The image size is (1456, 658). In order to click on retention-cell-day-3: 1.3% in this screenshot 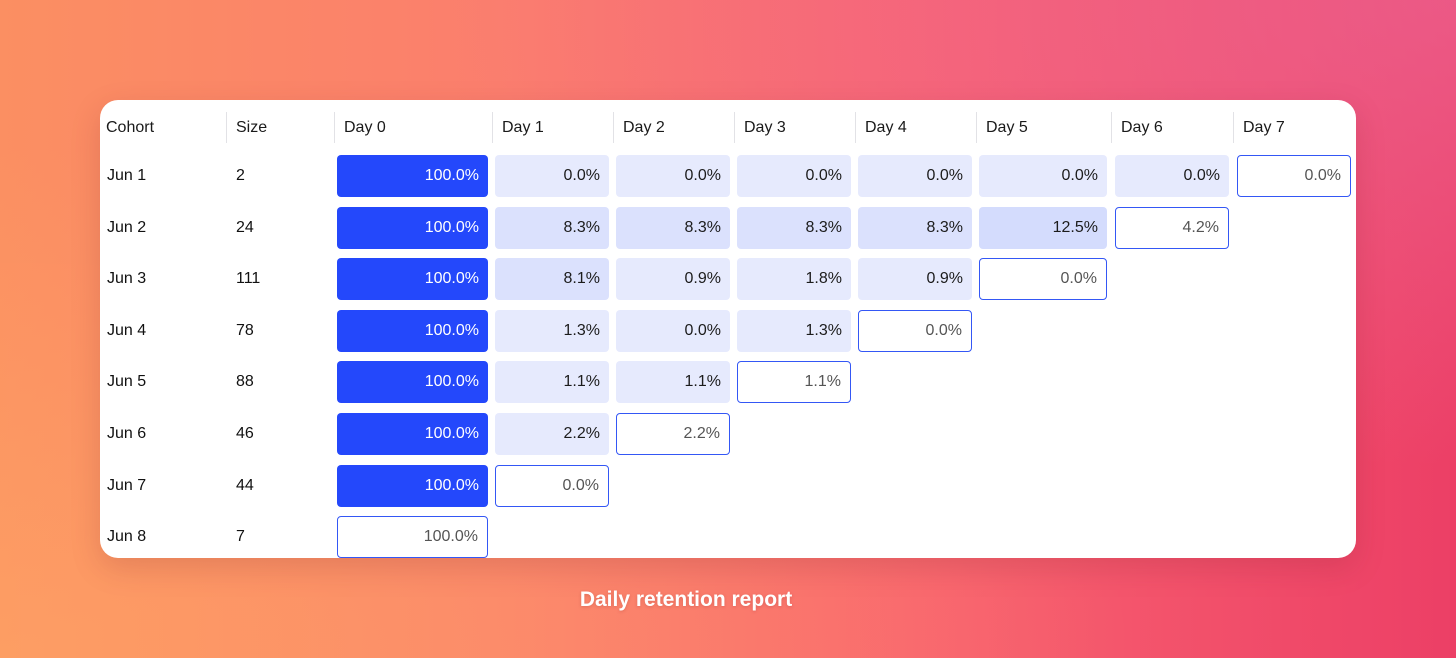, I will do `click(794, 331)`.